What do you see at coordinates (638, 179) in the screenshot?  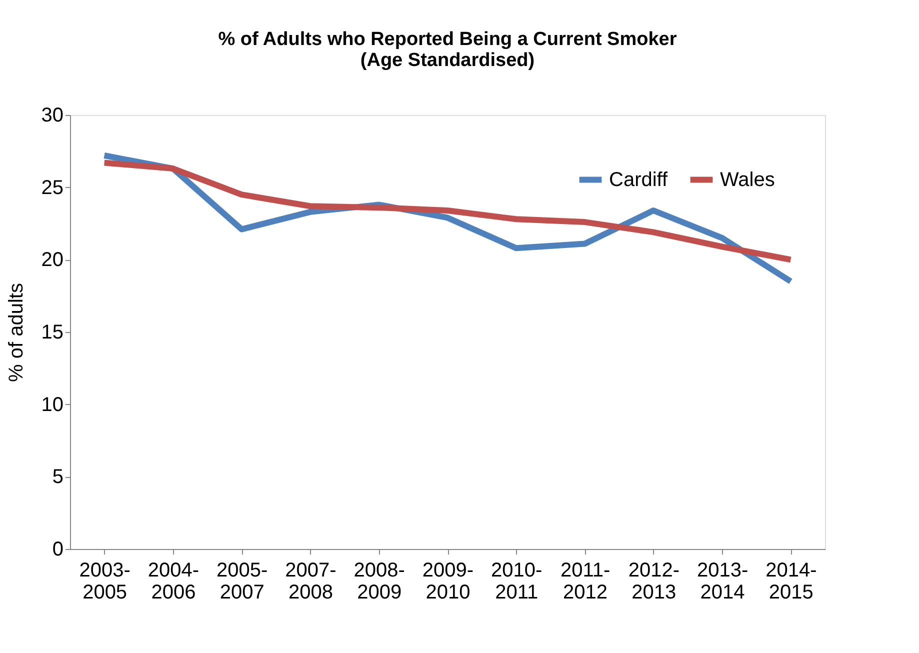 I see `legend-label: Cardiff` at bounding box center [638, 179].